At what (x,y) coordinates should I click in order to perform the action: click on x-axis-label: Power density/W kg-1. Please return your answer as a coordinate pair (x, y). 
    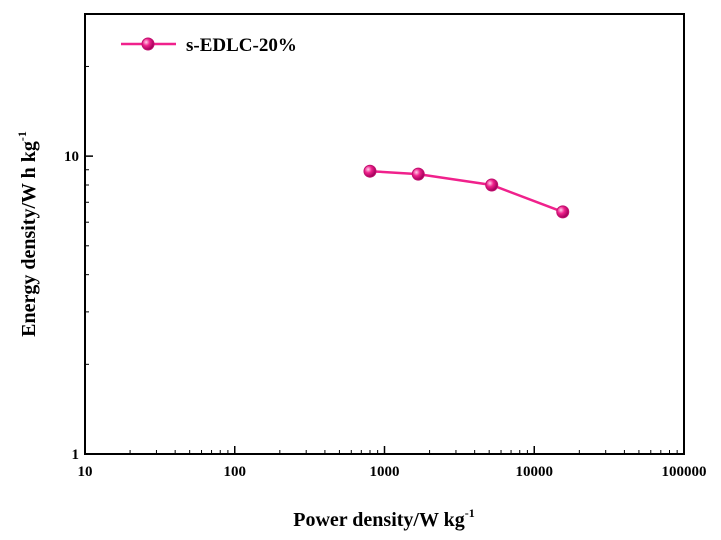
    Looking at the image, I should click on (384, 518).